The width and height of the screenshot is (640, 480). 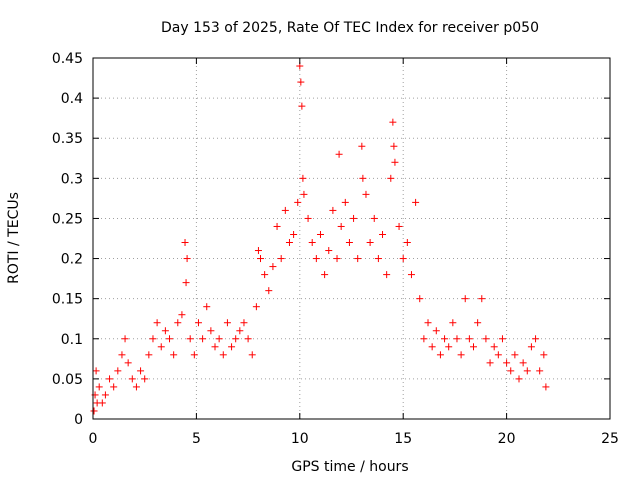 I want to click on y-tick-label: 0.2, so click(x=72, y=260).